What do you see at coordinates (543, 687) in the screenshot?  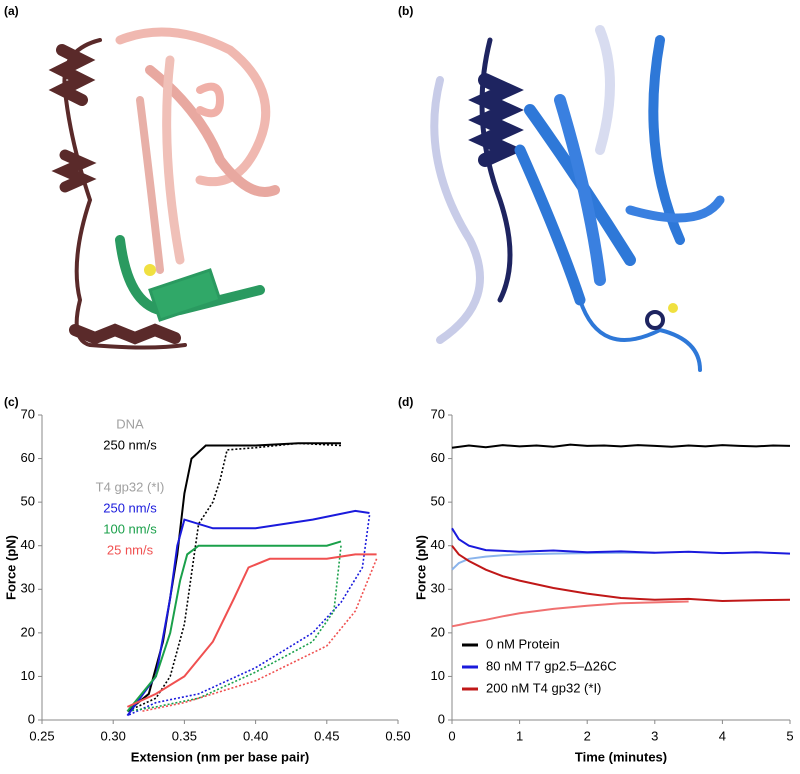 I see `legend-label: 200 nM T4 gp32 (*I)` at bounding box center [543, 687].